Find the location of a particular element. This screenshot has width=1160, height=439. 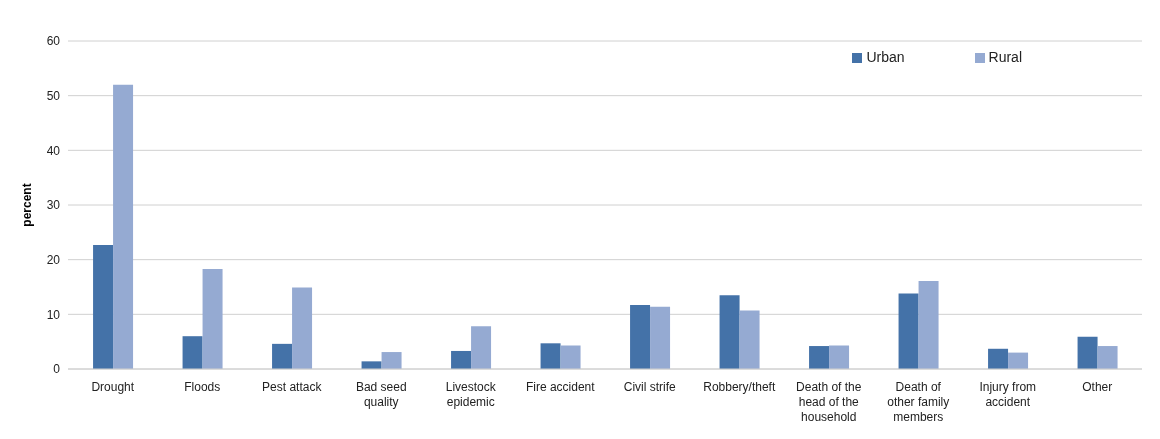

y-tick-label: 50 is located at coordinates (53, 95).